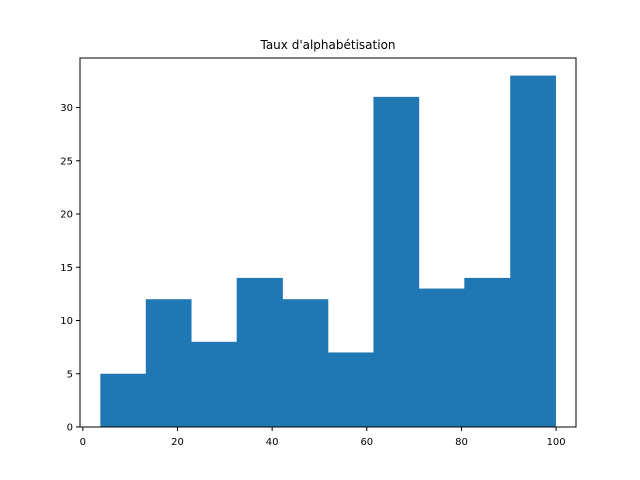 The image size is (640, 480). What do you see at coordinates (70, 428) in the screenshot?
I see `y-tick-label: 0` at bounding box center [70, 428].